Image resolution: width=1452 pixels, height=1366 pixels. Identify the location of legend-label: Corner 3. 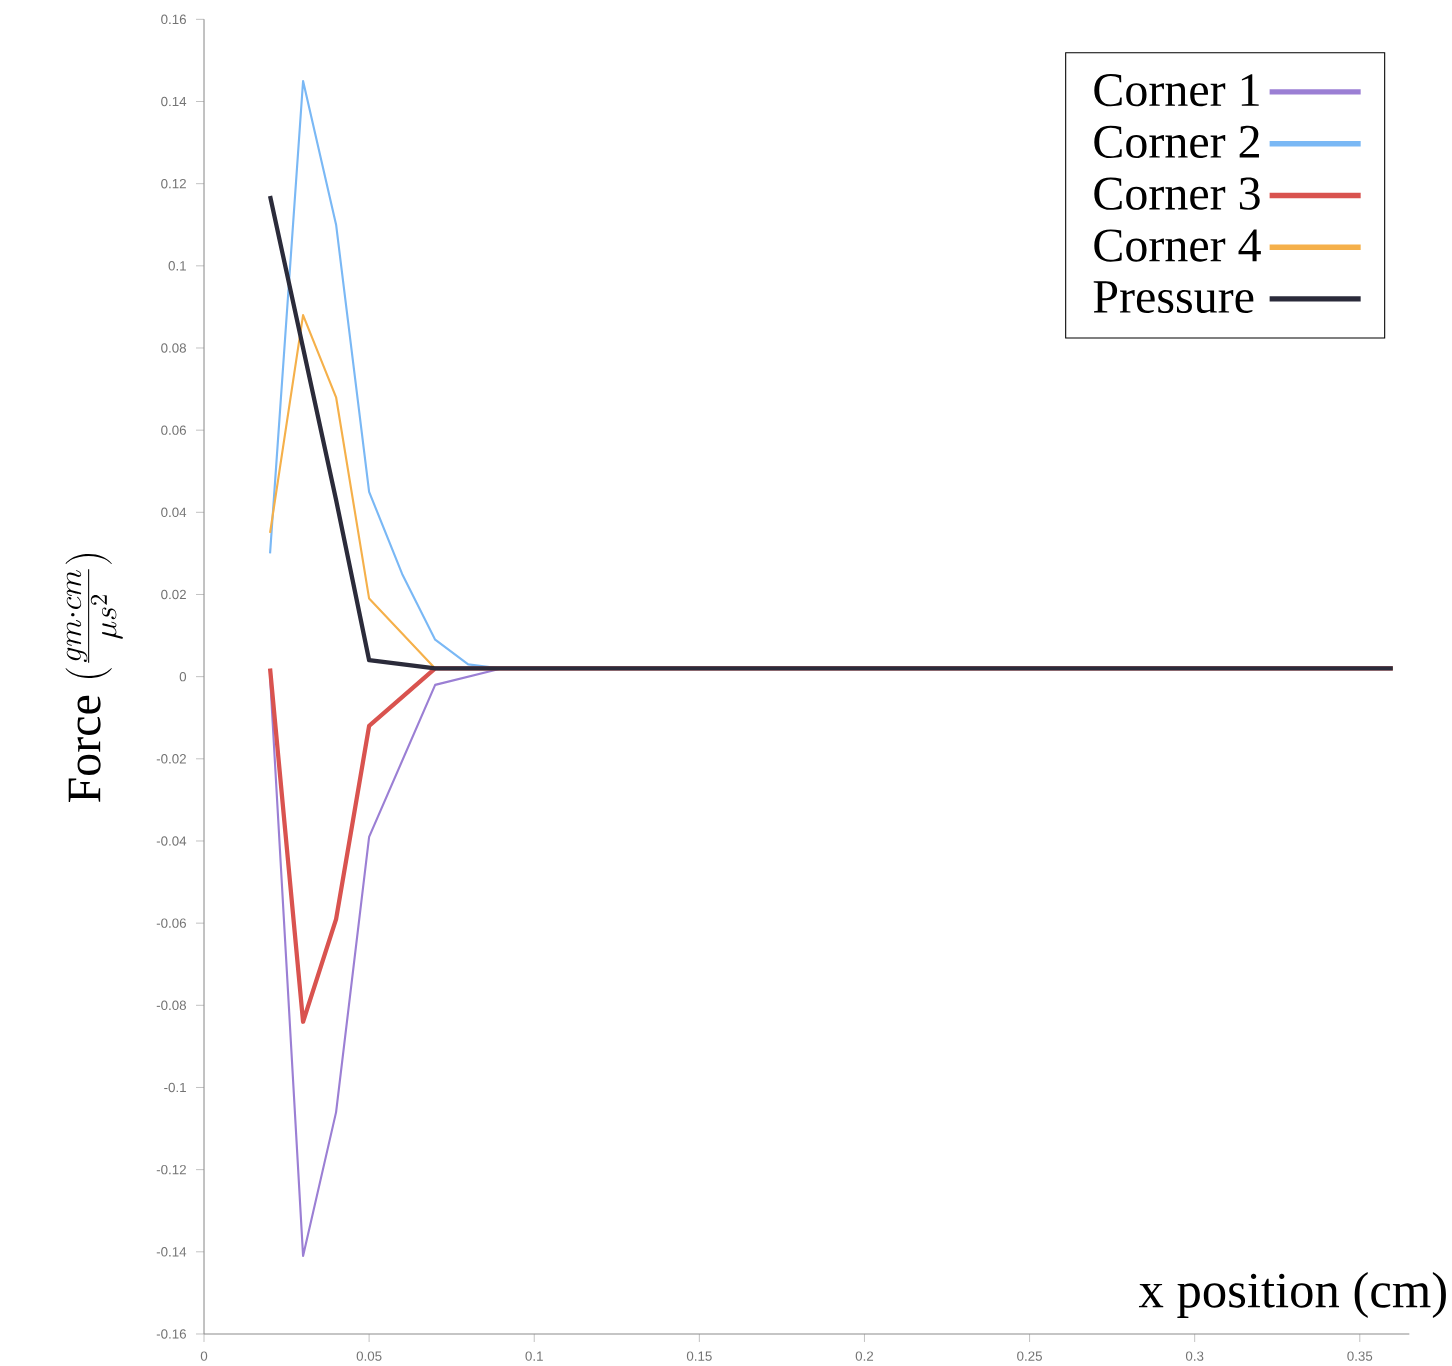
(1177, 193).